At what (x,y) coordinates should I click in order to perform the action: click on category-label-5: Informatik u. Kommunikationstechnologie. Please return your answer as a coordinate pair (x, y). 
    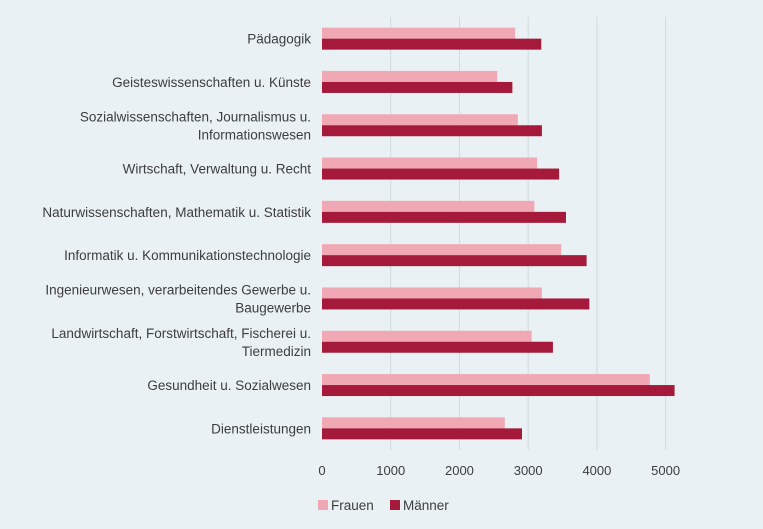
    Looking at the image, I should click on (187, 255).